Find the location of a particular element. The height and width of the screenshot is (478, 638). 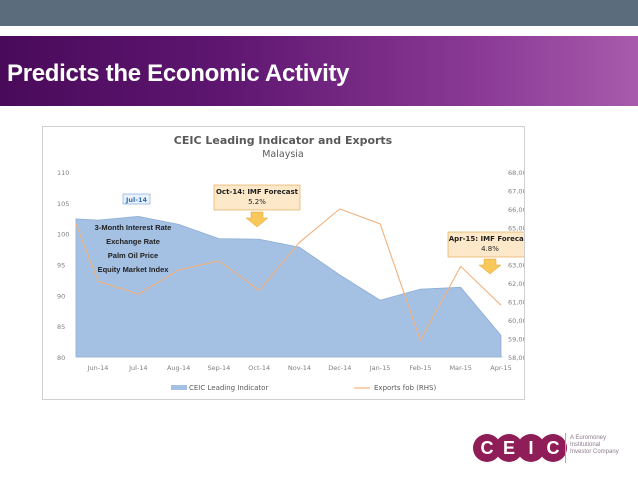

jul14-tag-box is located at coordinates (136, 199).